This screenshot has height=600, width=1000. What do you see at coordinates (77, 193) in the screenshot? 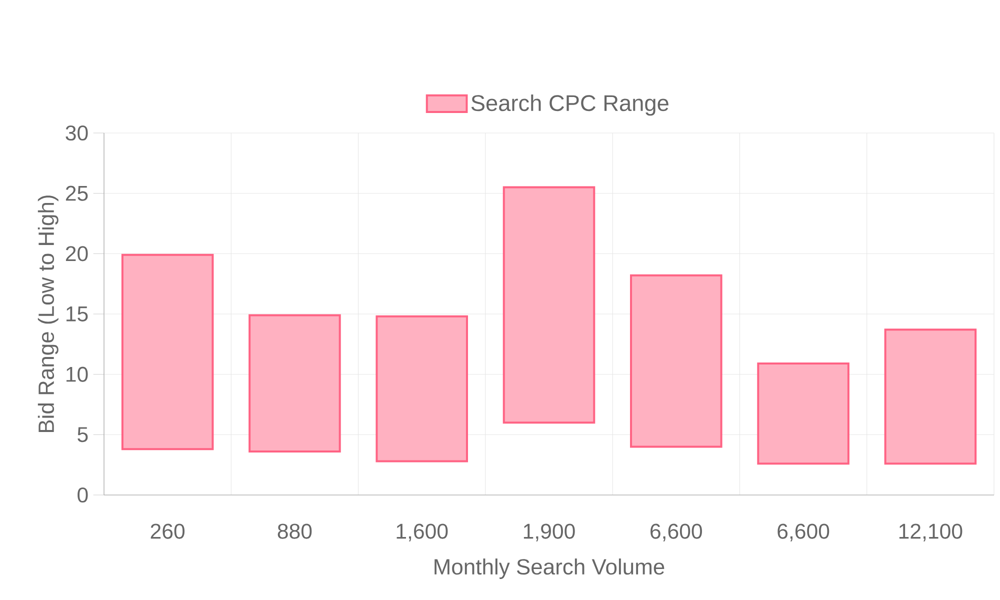
I see `y-tick-label: 25` at bounding box center [77, 193].